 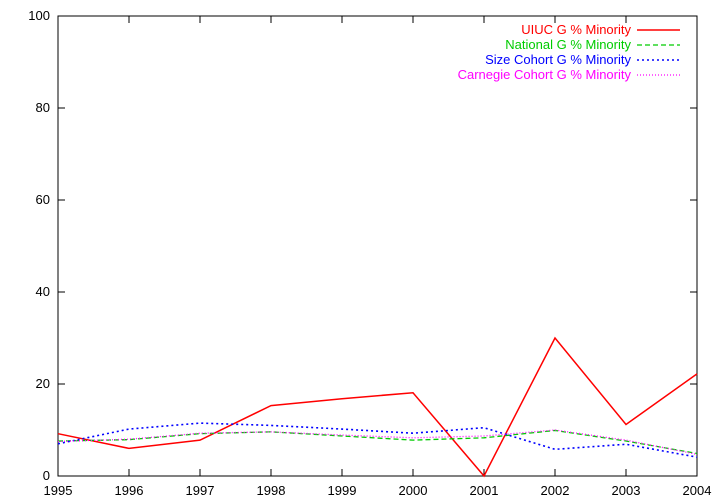 I want to click on x-tick-label: 2004, so click(x=697, y=490).